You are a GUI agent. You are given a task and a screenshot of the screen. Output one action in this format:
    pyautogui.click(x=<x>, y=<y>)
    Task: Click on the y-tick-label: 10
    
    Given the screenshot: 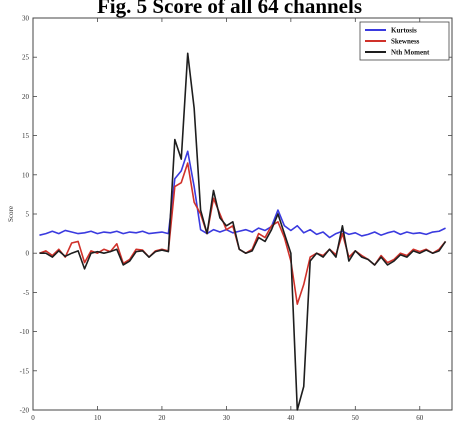 What is the action you would take?
    pyautogui.click(x=26, y=175)
    